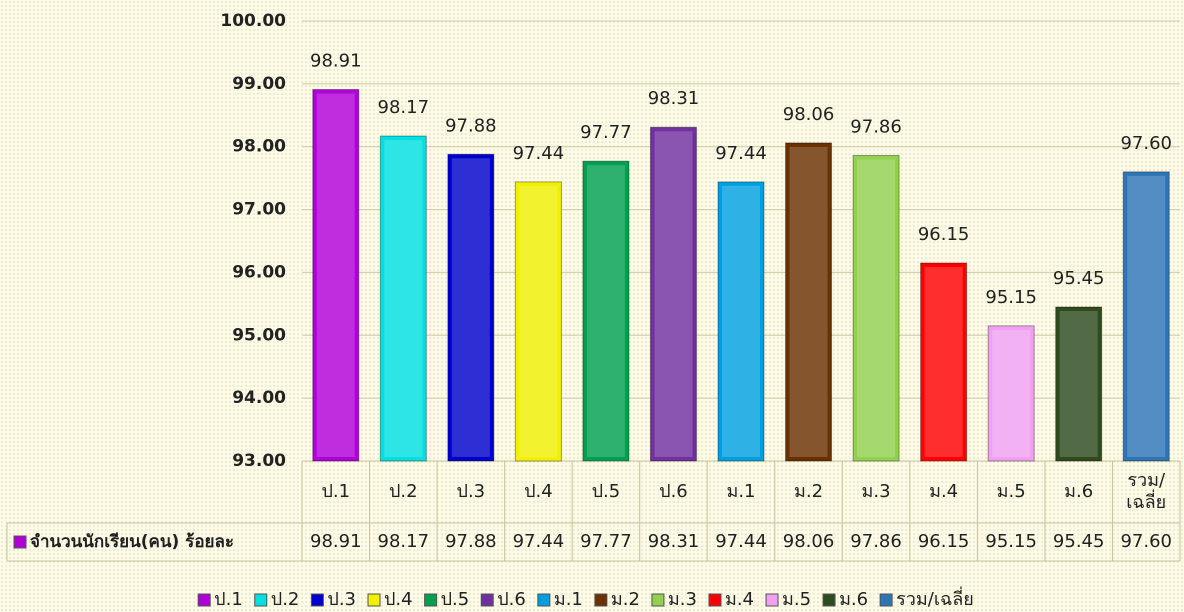 The width and height of the screenshot is (1184, 612). What do you see at coordinates (341, 599) in the screenshot?
I see `legend-label: ป.3` at bounding box center [341, 599].